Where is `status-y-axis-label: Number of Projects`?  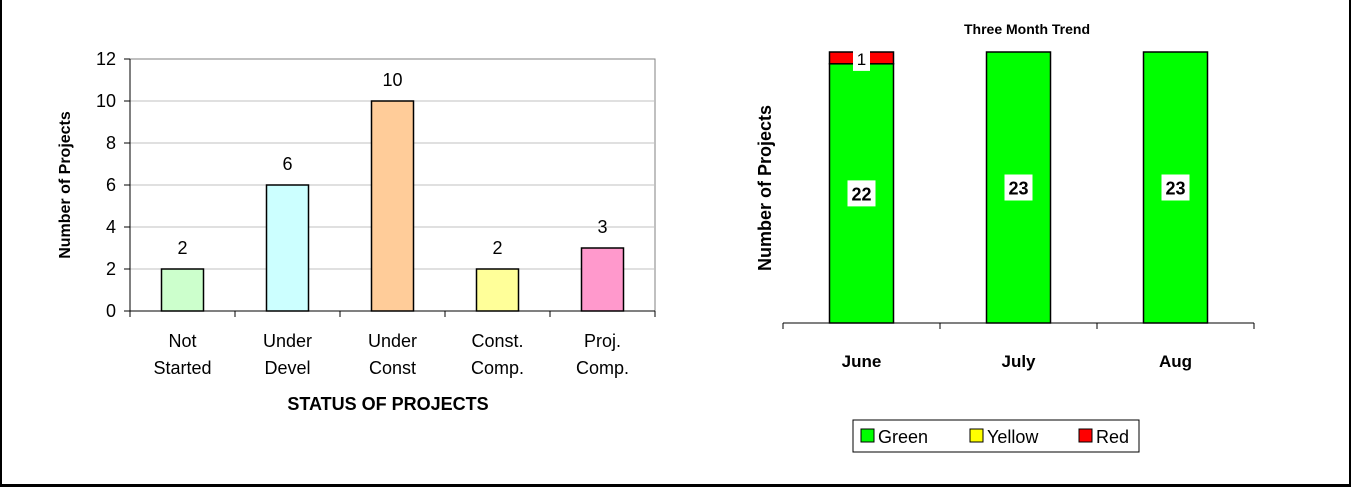 status-y-axis-label: Number of Projects is located at coordinates (65, 185).